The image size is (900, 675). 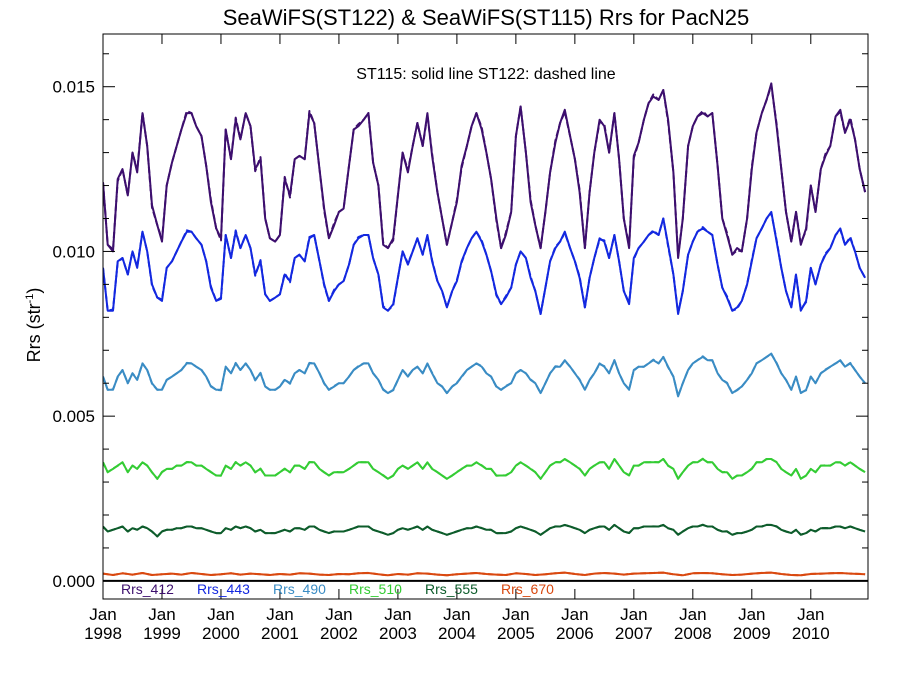 What do you see at coordinates (693, 633) in the screenshot?
I see `x-tick-label-year: 2008` at bounding box center [693, 633].